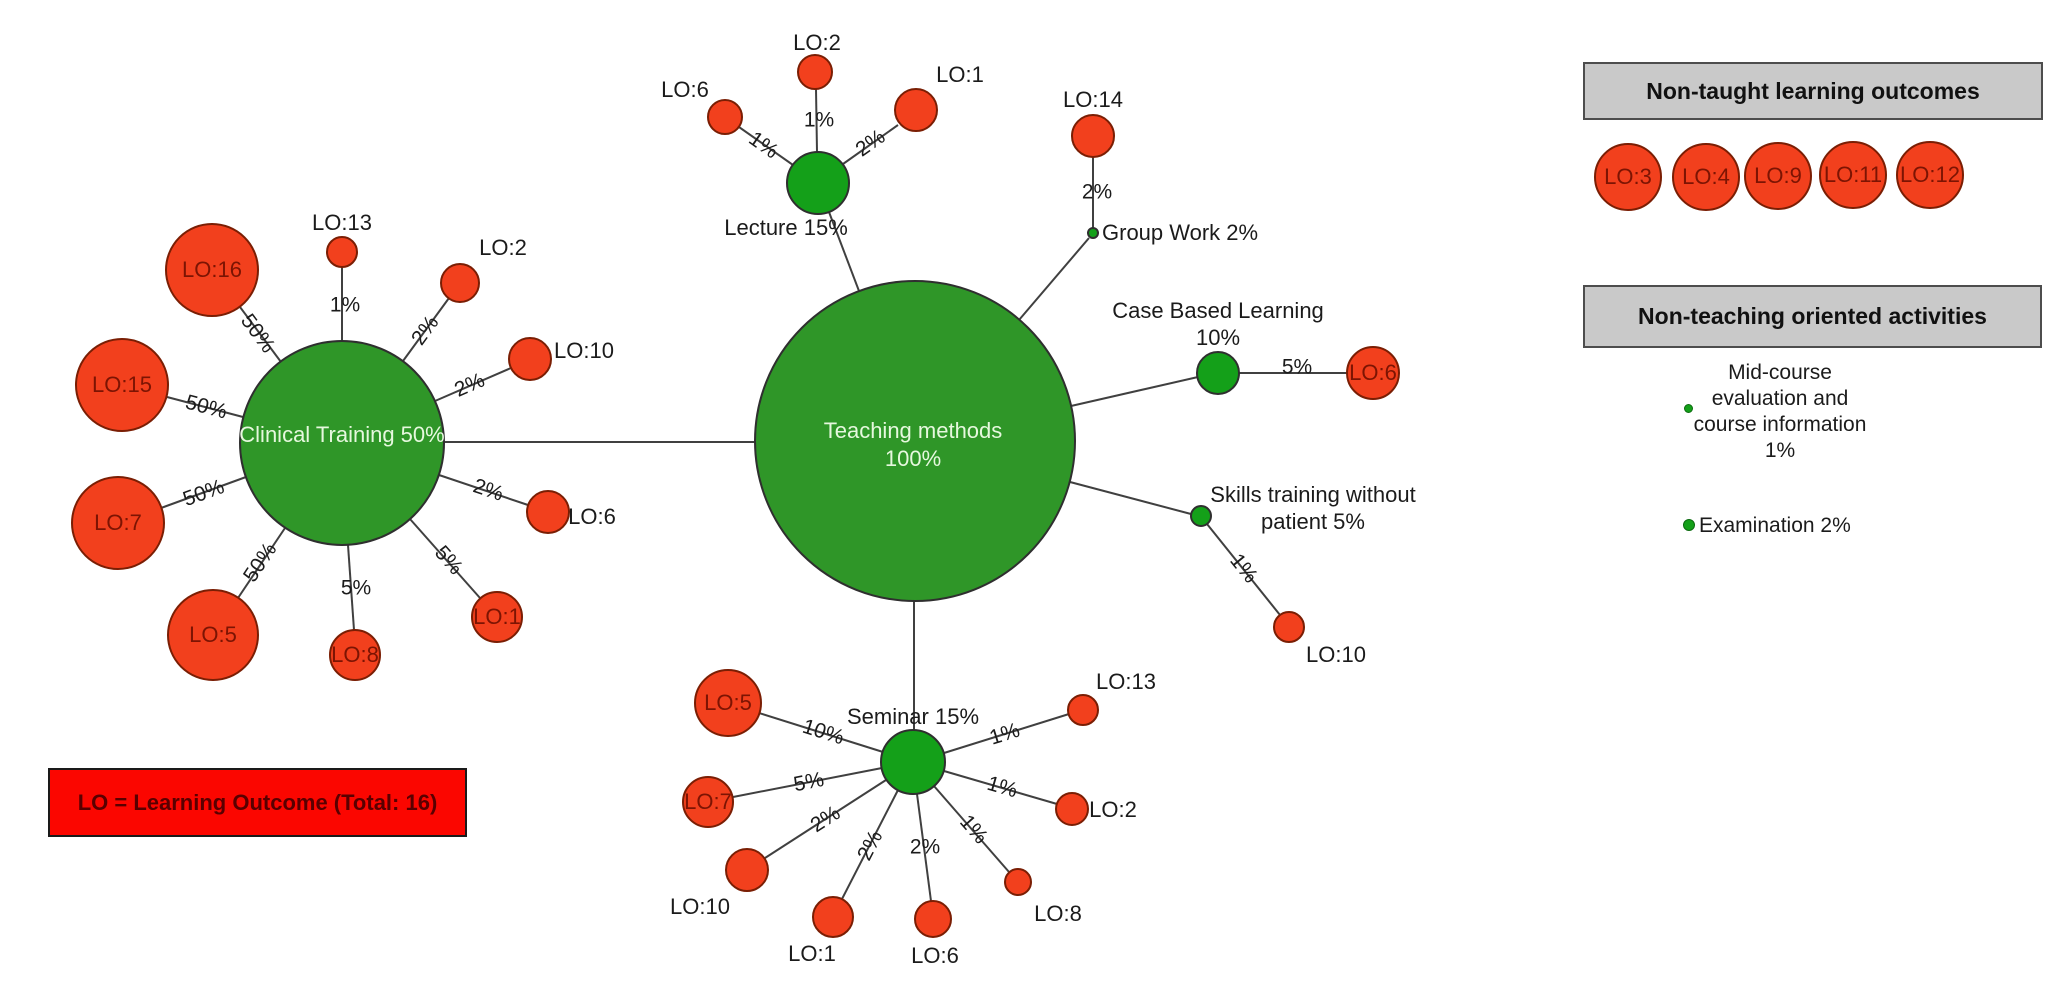 The width and height of the screenshot is (2059, 1001). What do you see at coordinates (1289, 627) in the screenshot?
I see `node-lo10-skills` at bounding box center [1289, 627].